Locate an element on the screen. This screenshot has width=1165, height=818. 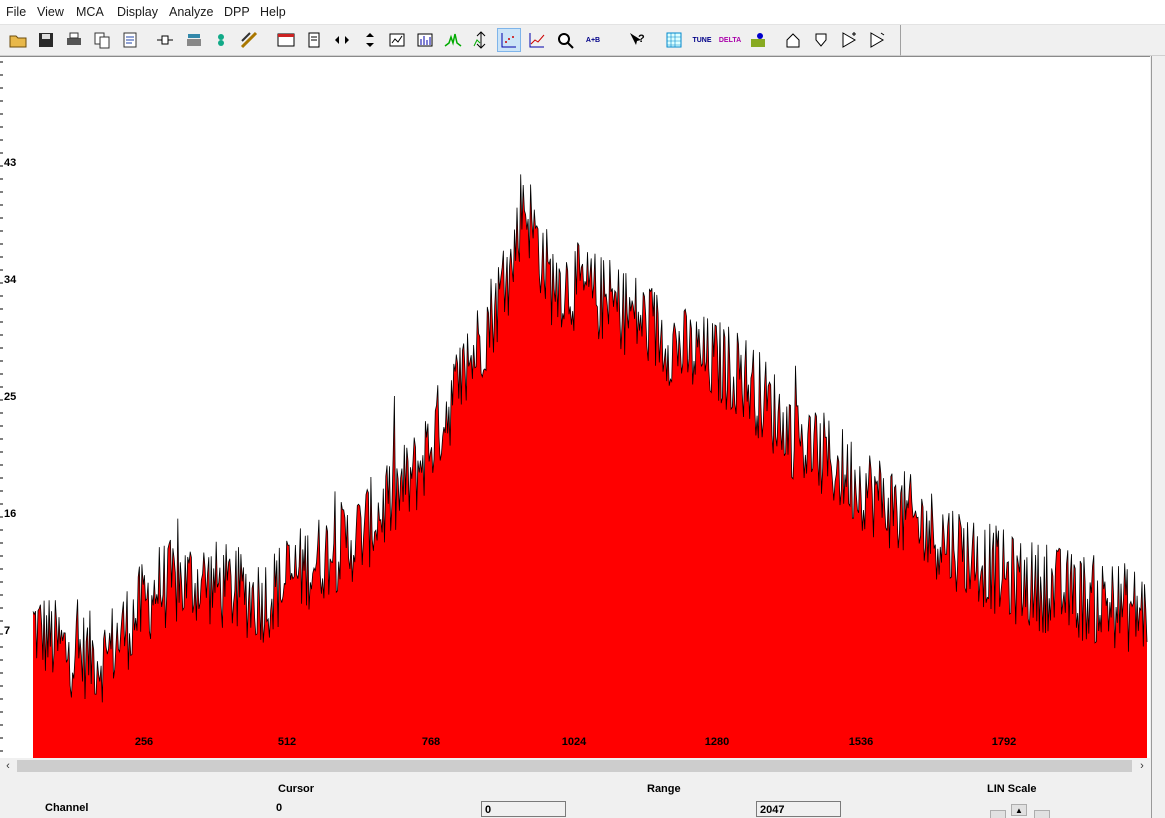
shield-icon is located at coordinates (821, 40).